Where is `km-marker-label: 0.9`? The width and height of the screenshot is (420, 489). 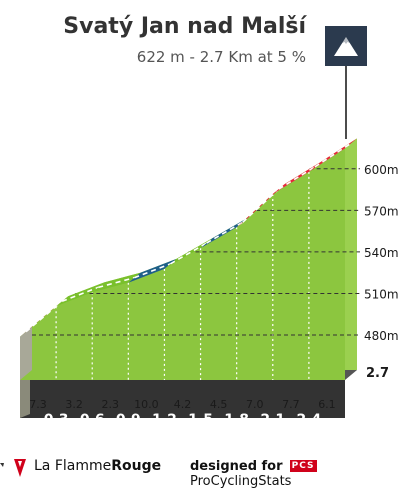
km-marker-label: 0.9 is located at coordinates (128, 420).